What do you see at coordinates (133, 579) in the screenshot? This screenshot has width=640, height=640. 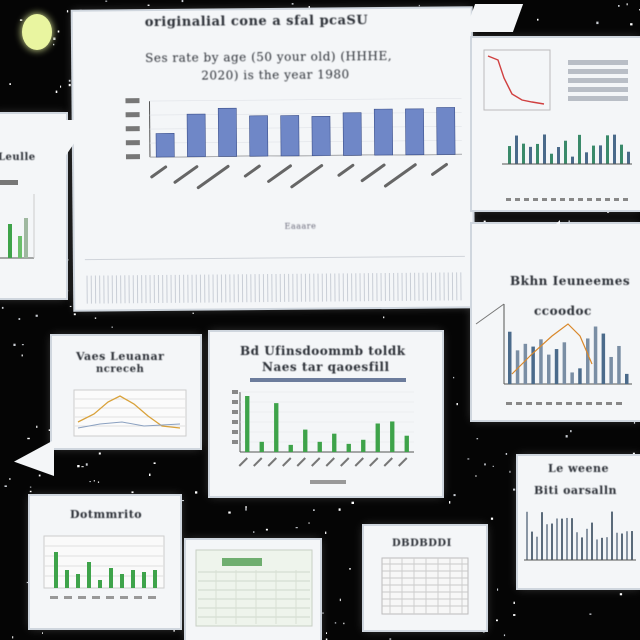 I see `d-bar` at bounding box center [133, 579].